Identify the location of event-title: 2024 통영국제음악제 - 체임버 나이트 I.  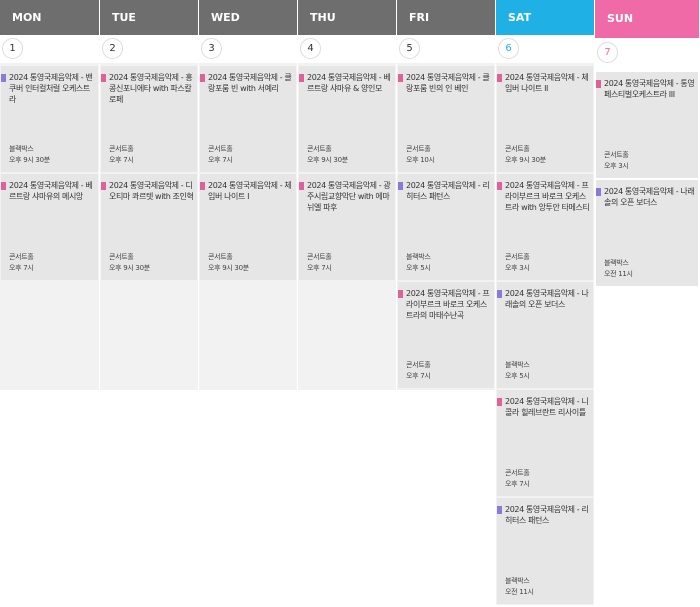
(250, 191).